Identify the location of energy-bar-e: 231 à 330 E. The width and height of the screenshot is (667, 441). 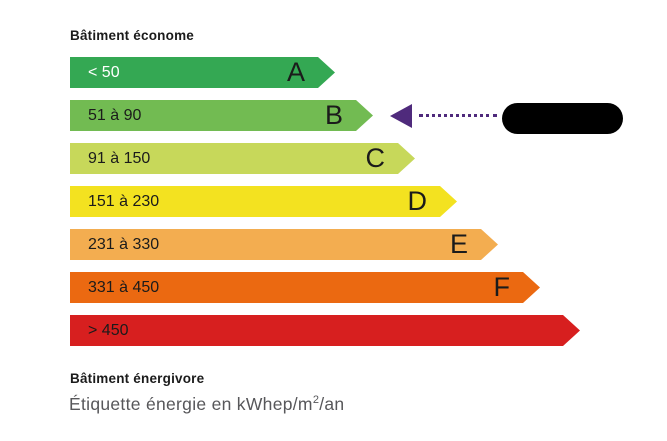
(284, 244).